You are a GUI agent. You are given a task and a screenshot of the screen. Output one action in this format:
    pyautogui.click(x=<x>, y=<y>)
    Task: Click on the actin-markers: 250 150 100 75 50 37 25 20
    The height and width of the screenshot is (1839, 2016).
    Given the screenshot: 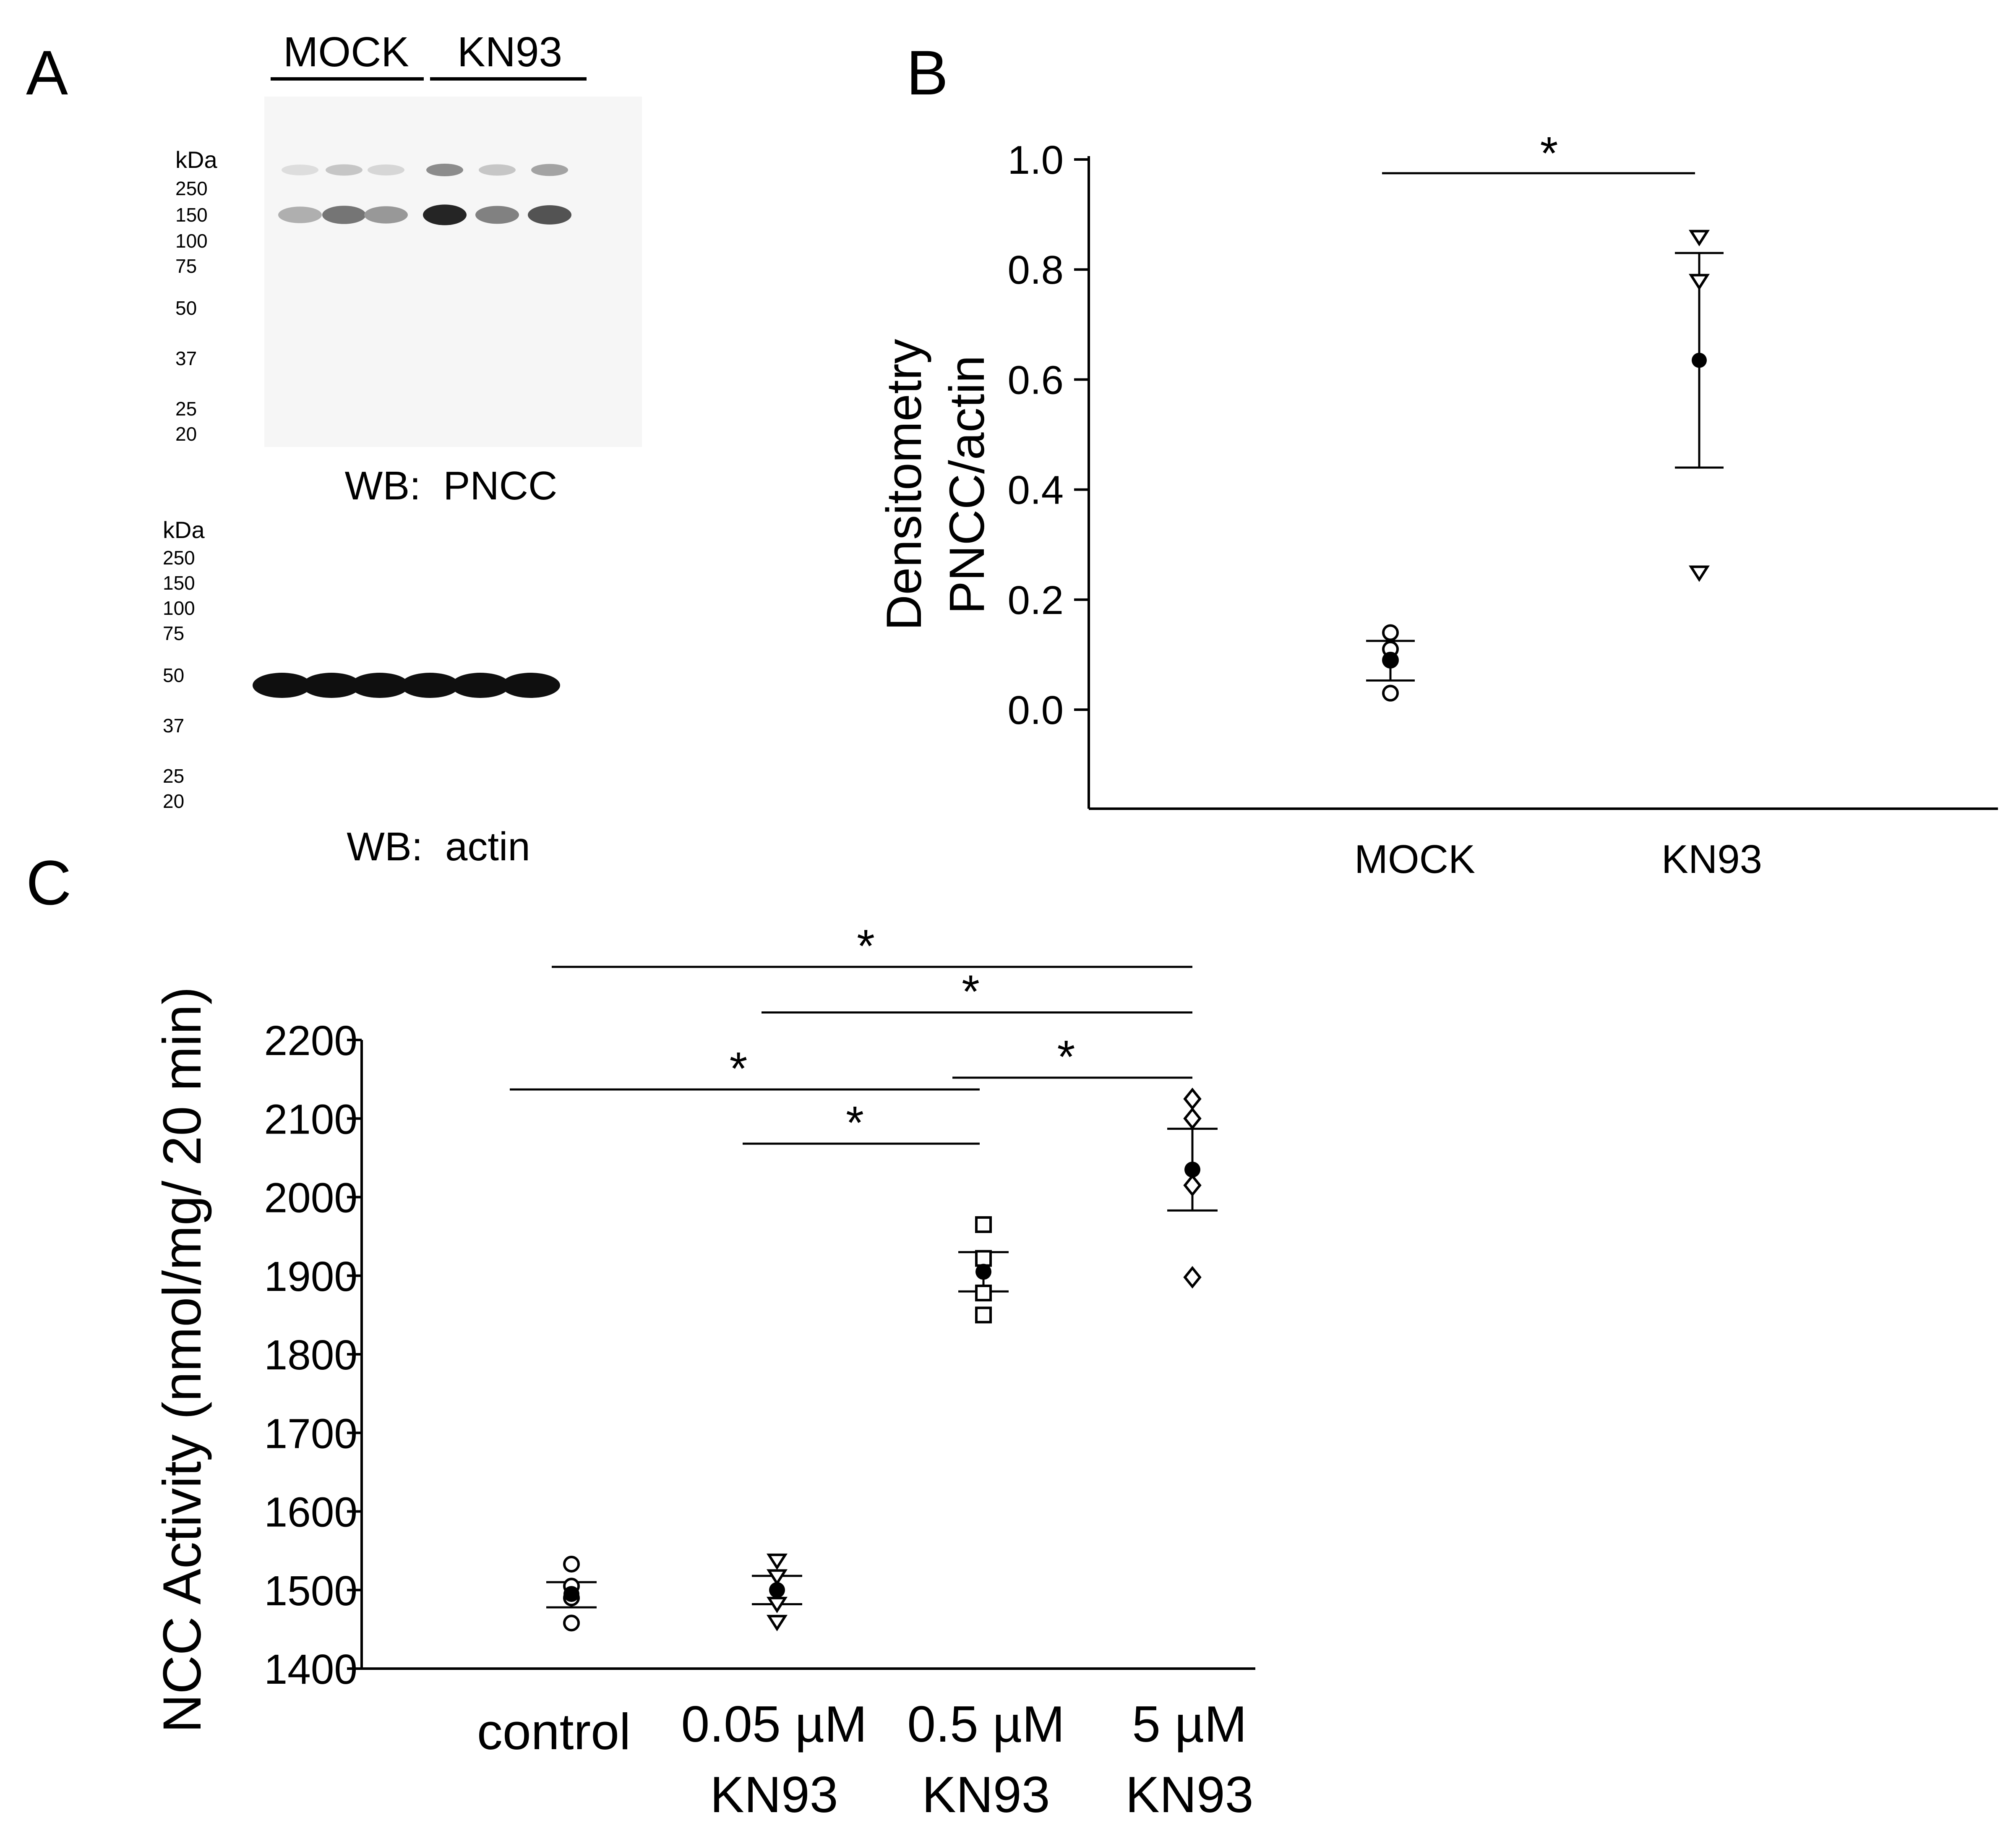 What is the action you would take?
    pyautogui.click(x=179, y=679)
    